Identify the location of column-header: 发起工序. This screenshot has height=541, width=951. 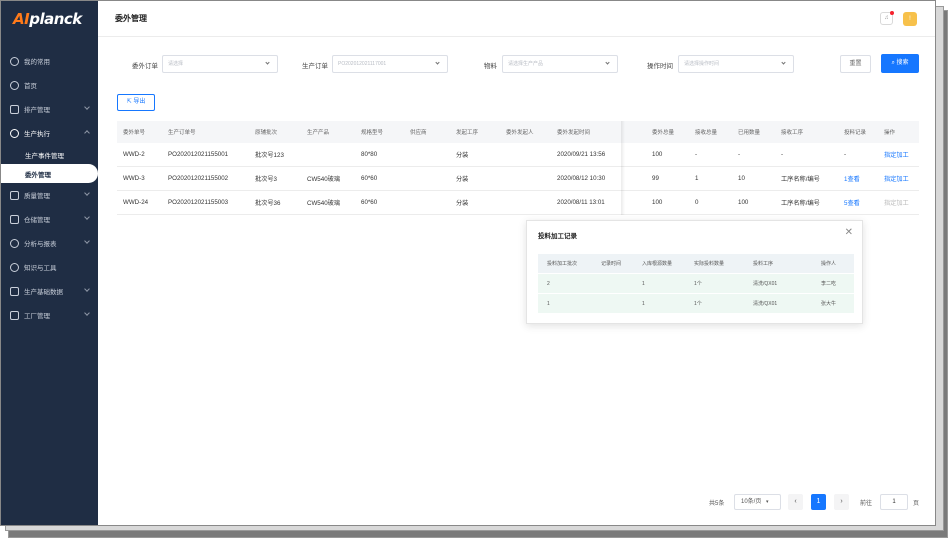
(467, 133).